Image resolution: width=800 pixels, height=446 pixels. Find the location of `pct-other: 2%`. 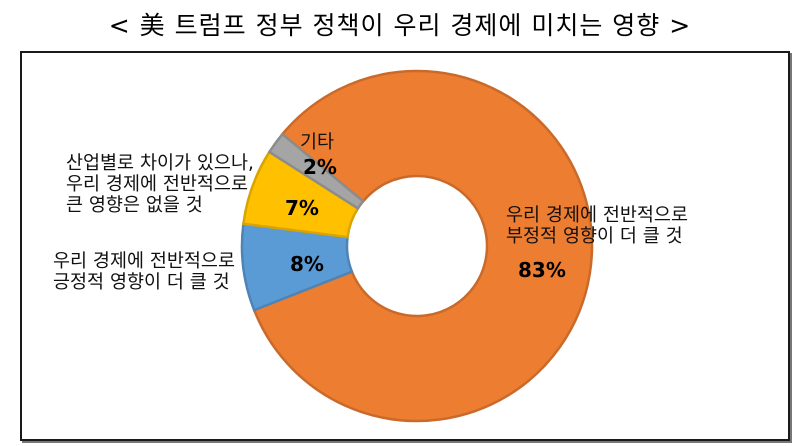

pct-other: 2% is located at coordinates (320, 167).